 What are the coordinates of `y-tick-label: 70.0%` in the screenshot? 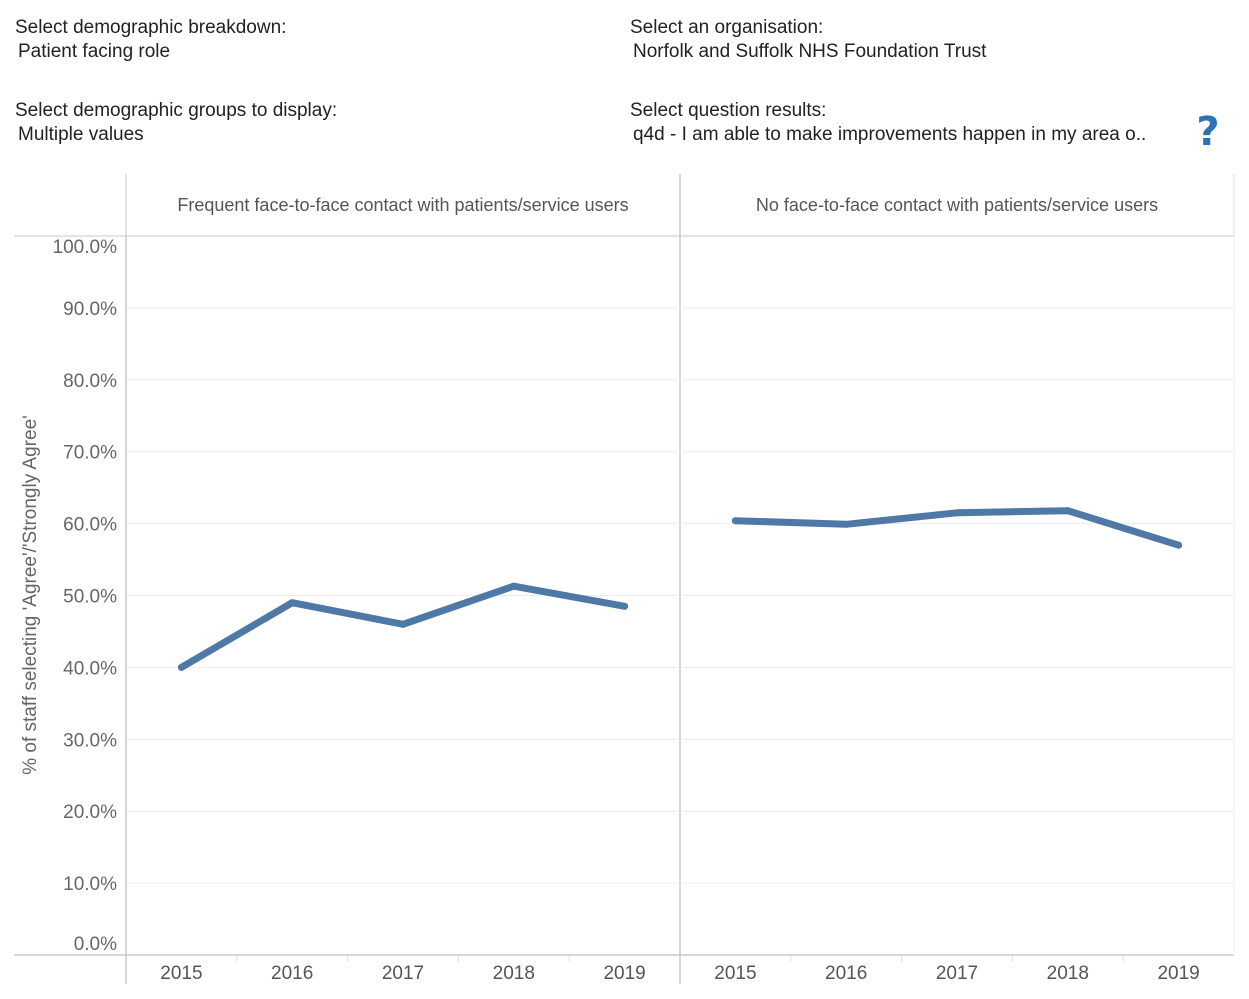 It's located at (90, 453).